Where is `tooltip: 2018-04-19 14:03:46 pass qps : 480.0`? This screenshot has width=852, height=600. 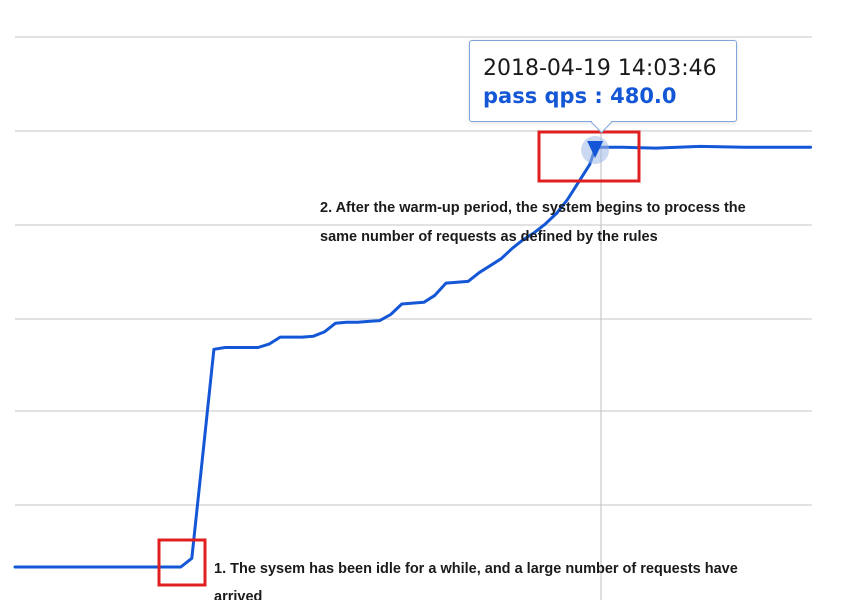 tooltip: 2018-04-19 14:03:46 pass qps : 480.0 is located at coordinates (603, 87).